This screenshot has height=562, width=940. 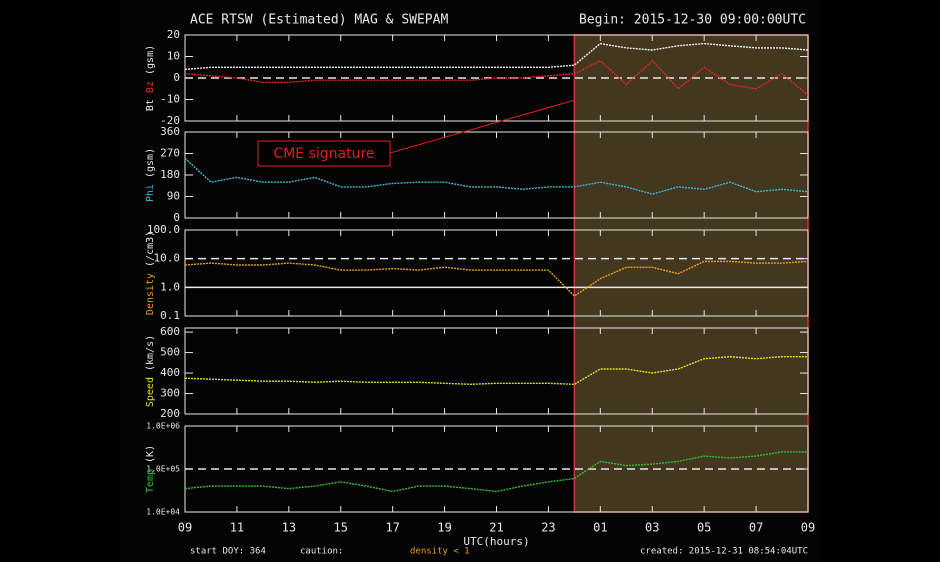 I want to click on y-tick-label: 360, so click(x=170, y=131).